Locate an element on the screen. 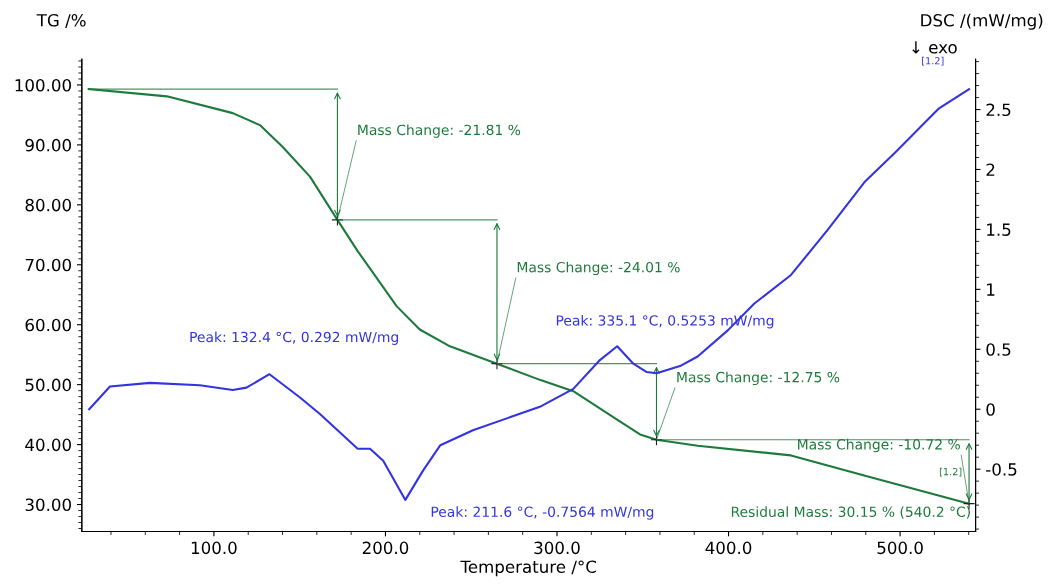  y2-axis-title: DSC /(mW/mg) is located at coordinates (982, 21).